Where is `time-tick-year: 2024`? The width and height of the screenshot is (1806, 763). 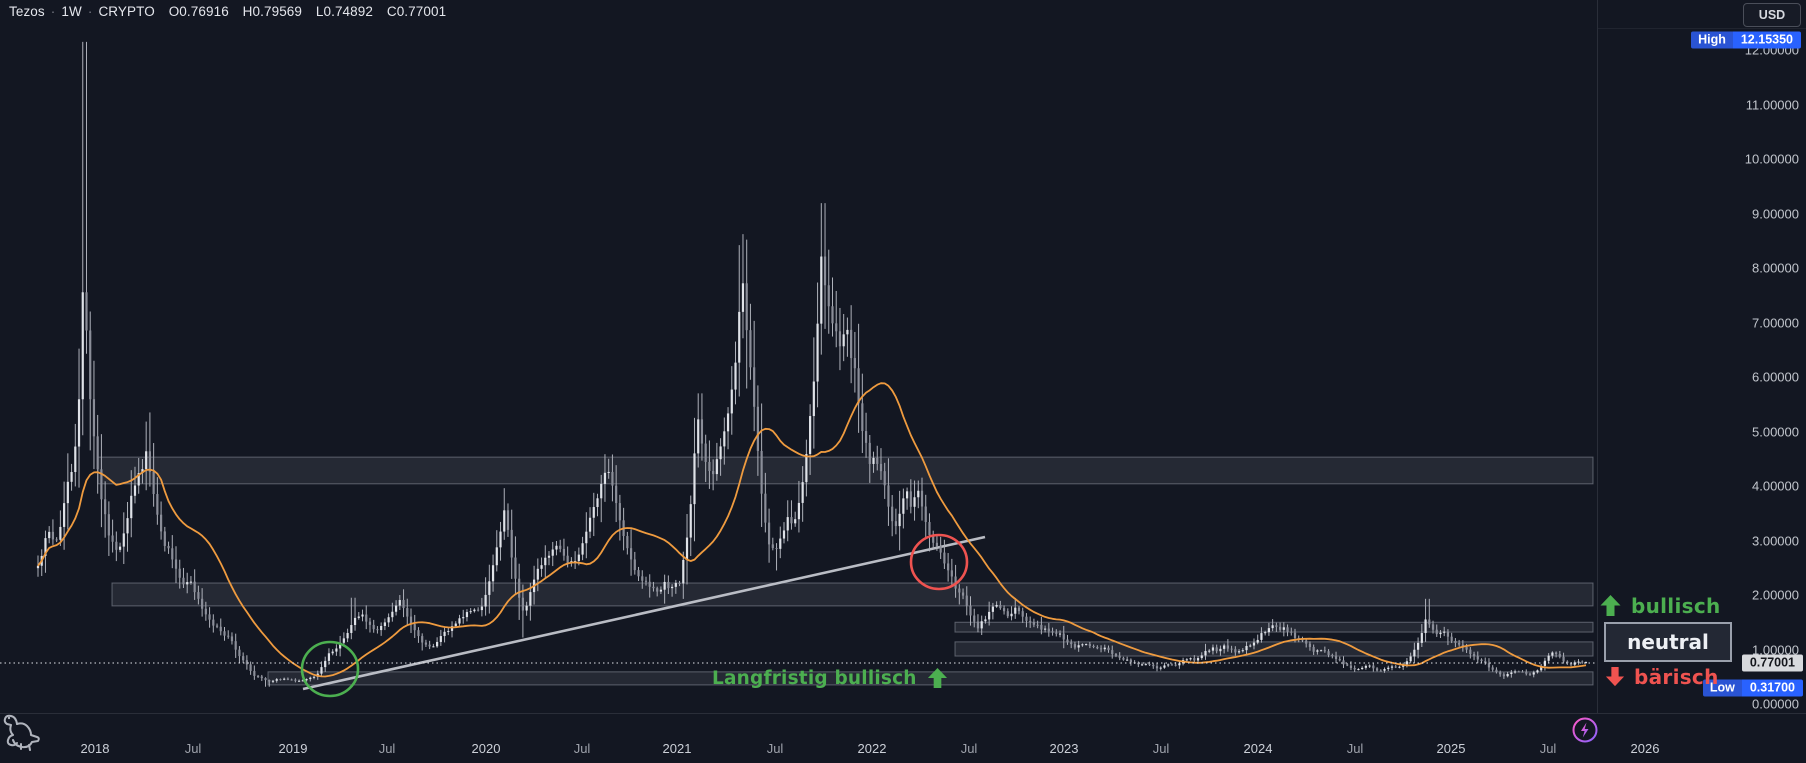 time-tick-year: 2024 is located at coordinates (1258, 748).